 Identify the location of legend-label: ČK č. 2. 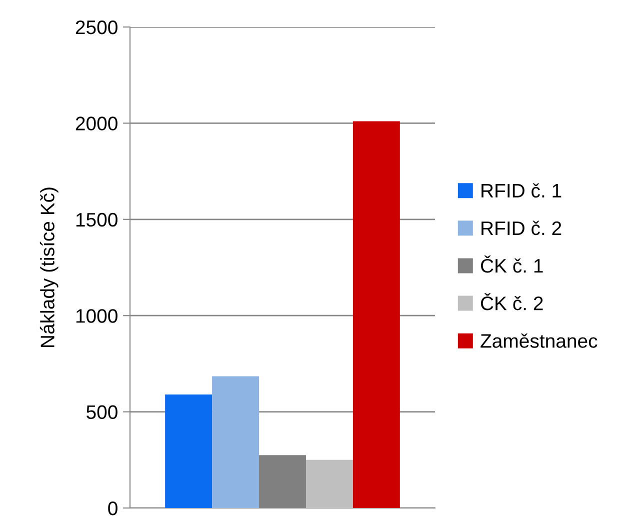
(511, 301).